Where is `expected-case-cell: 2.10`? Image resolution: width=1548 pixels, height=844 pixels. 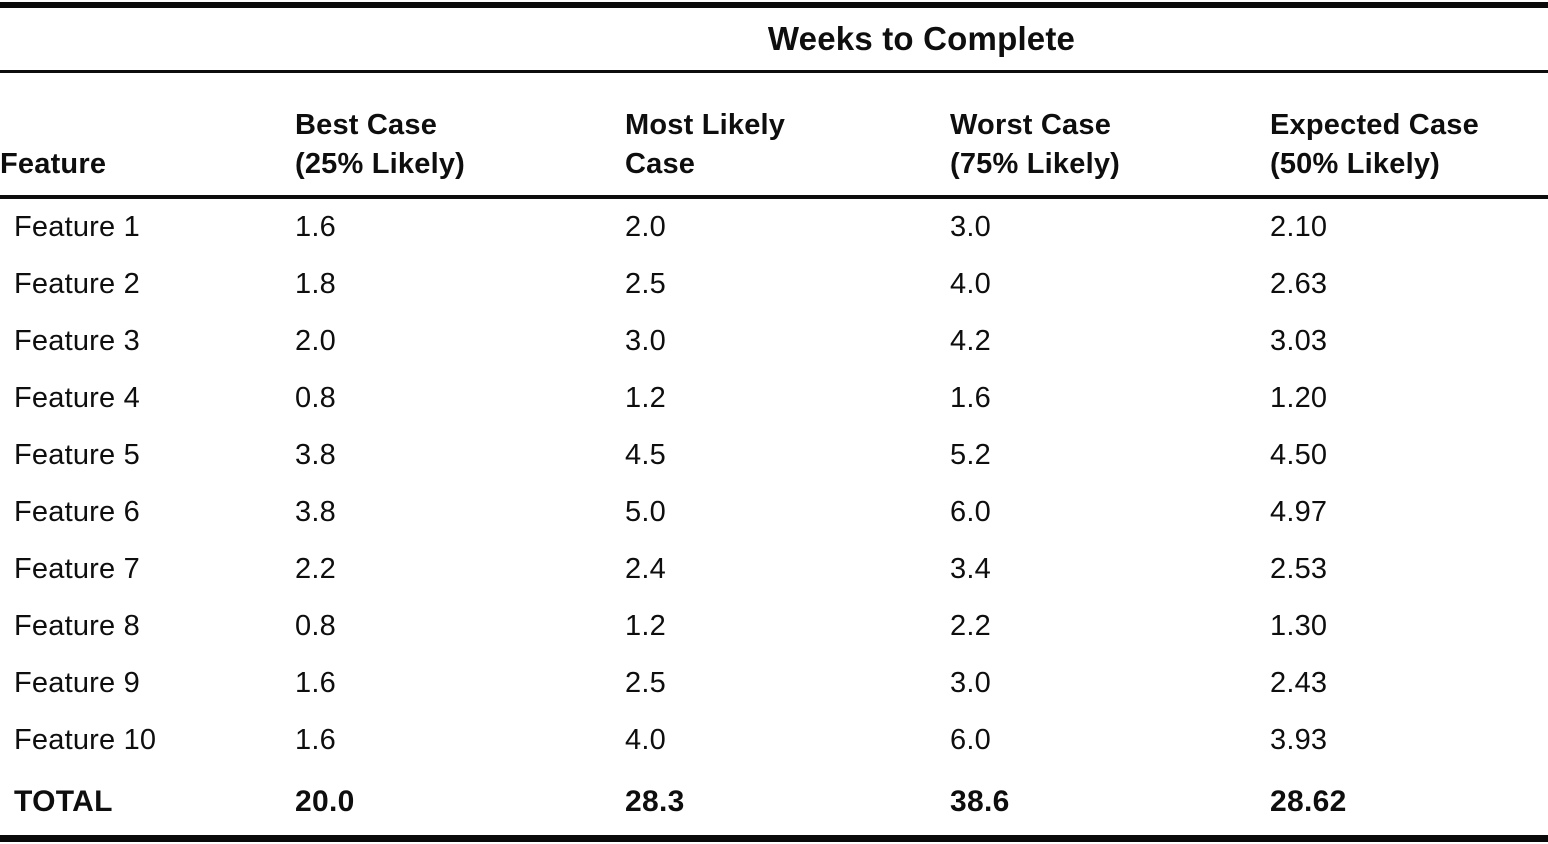
expected-case-cell: 2.10 is located at coordinates (1299, 227).